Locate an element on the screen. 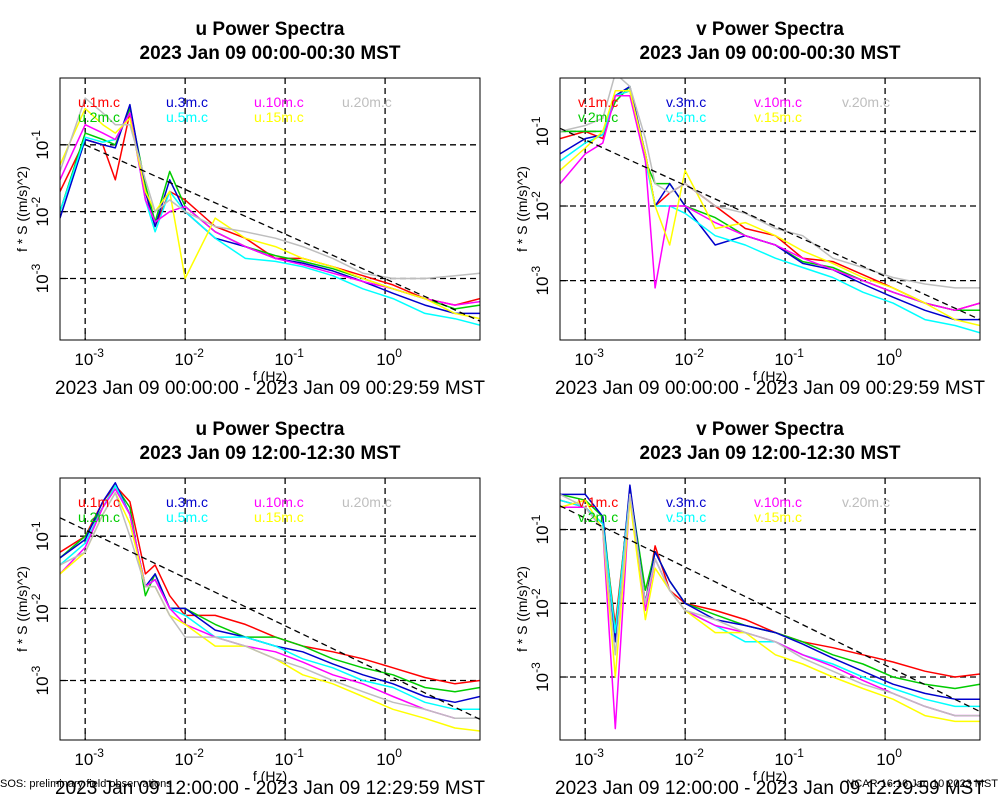 This screenshot has height=800, width=1000. chart-title: v Power Spectra is located at coordinates (770, 429).